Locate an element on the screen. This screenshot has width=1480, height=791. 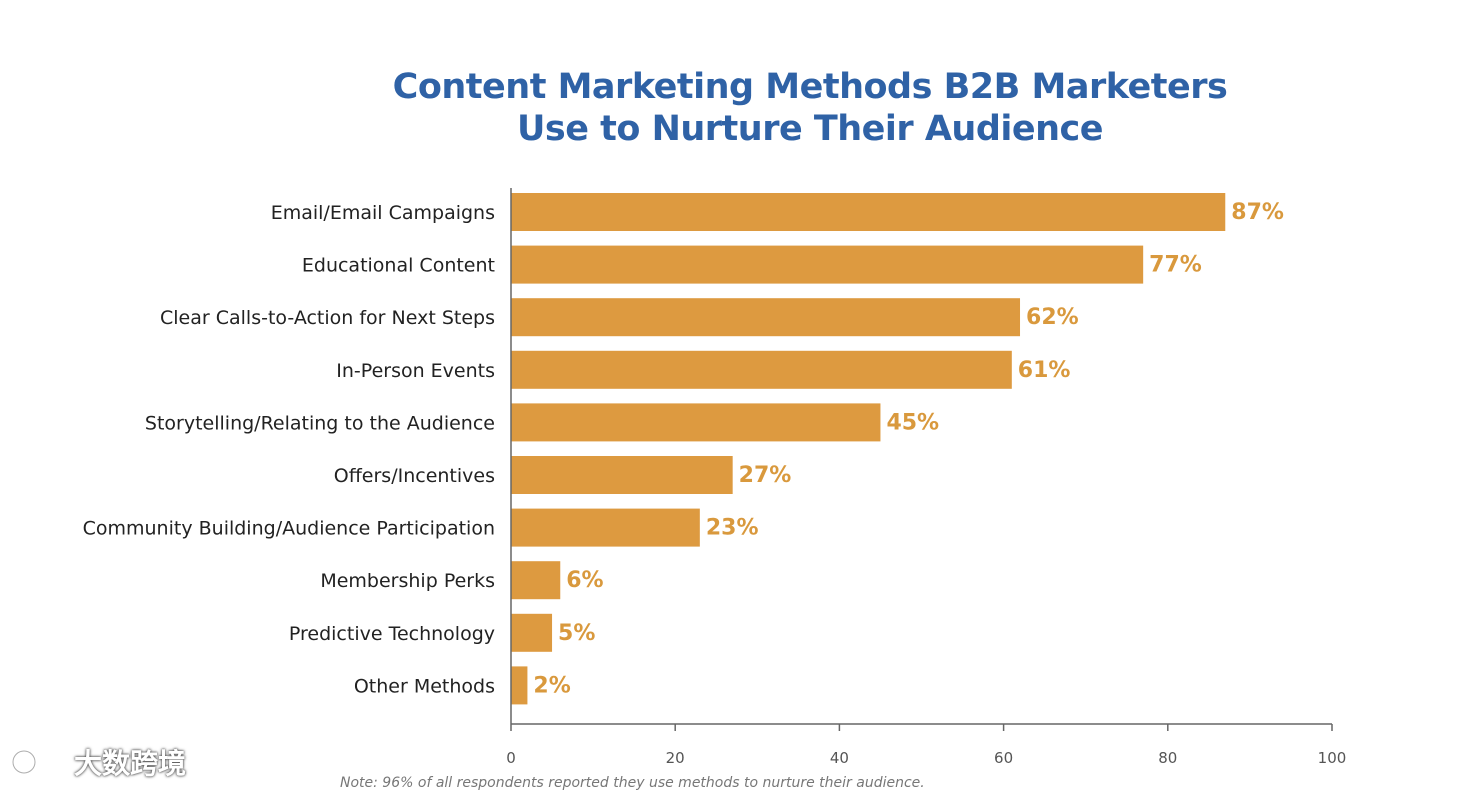
category-label-3: In-Person Events is located at coordinates (415, 371).